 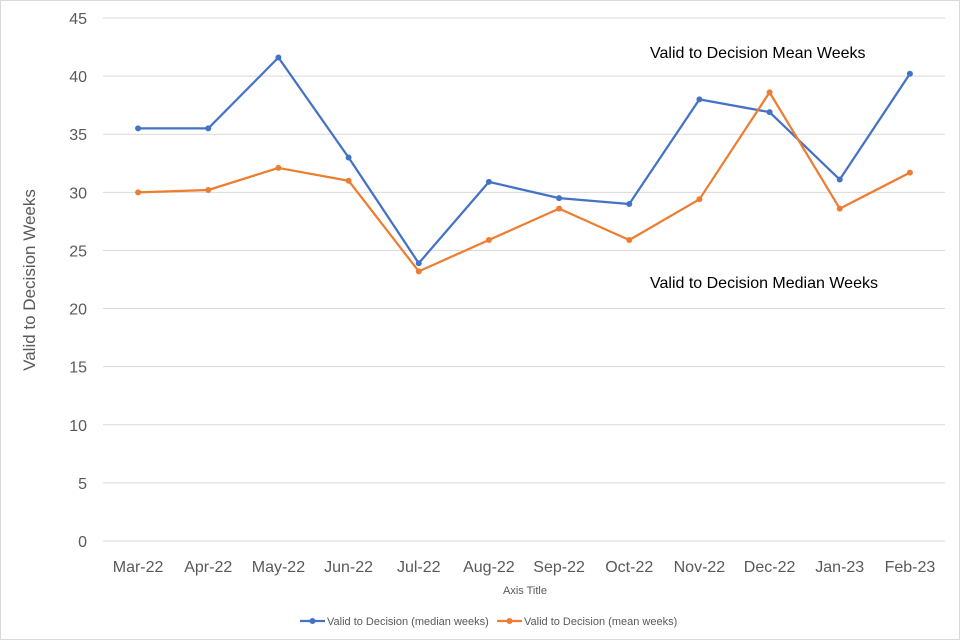 What do you see at coordinates (419, 567) in the screenshot?
I see `x-tick-label: Jul-22` at bounding box center [419, 567].